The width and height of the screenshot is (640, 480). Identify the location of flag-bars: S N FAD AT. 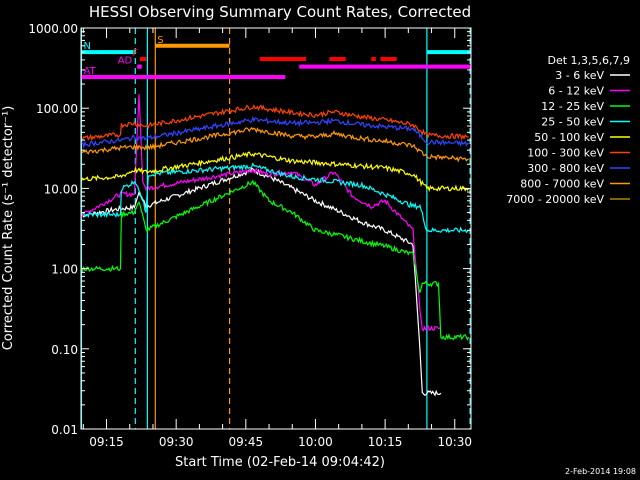
(276, 57).